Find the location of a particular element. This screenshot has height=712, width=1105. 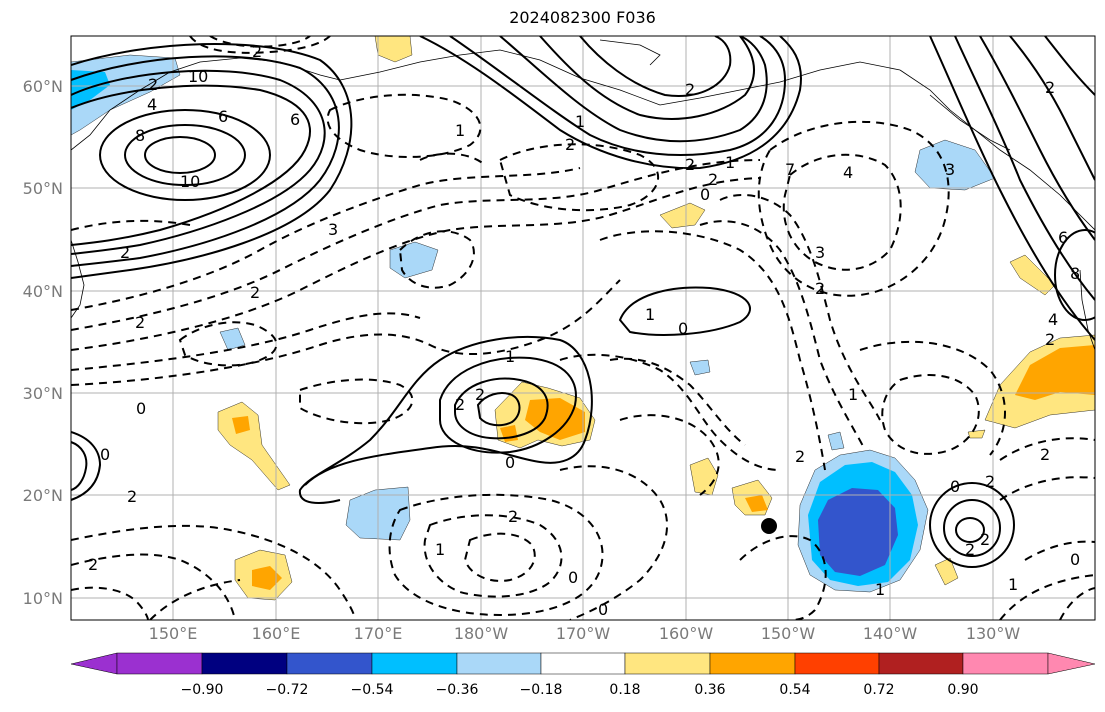

colorbar-tick: 0.18 is located at coordinates (625, 690).